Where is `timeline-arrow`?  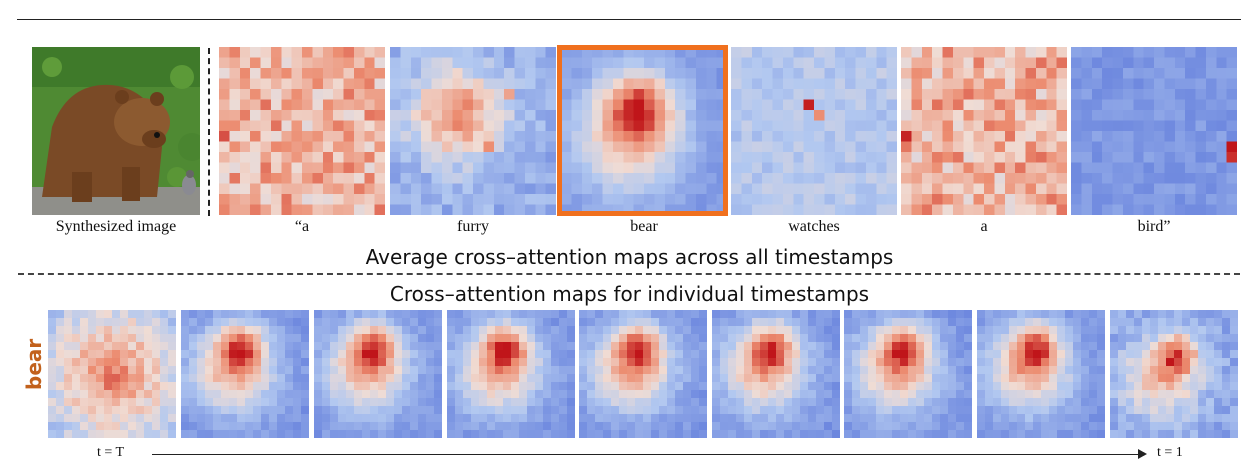
timeline-arrow is located at coordinates (647, 454).